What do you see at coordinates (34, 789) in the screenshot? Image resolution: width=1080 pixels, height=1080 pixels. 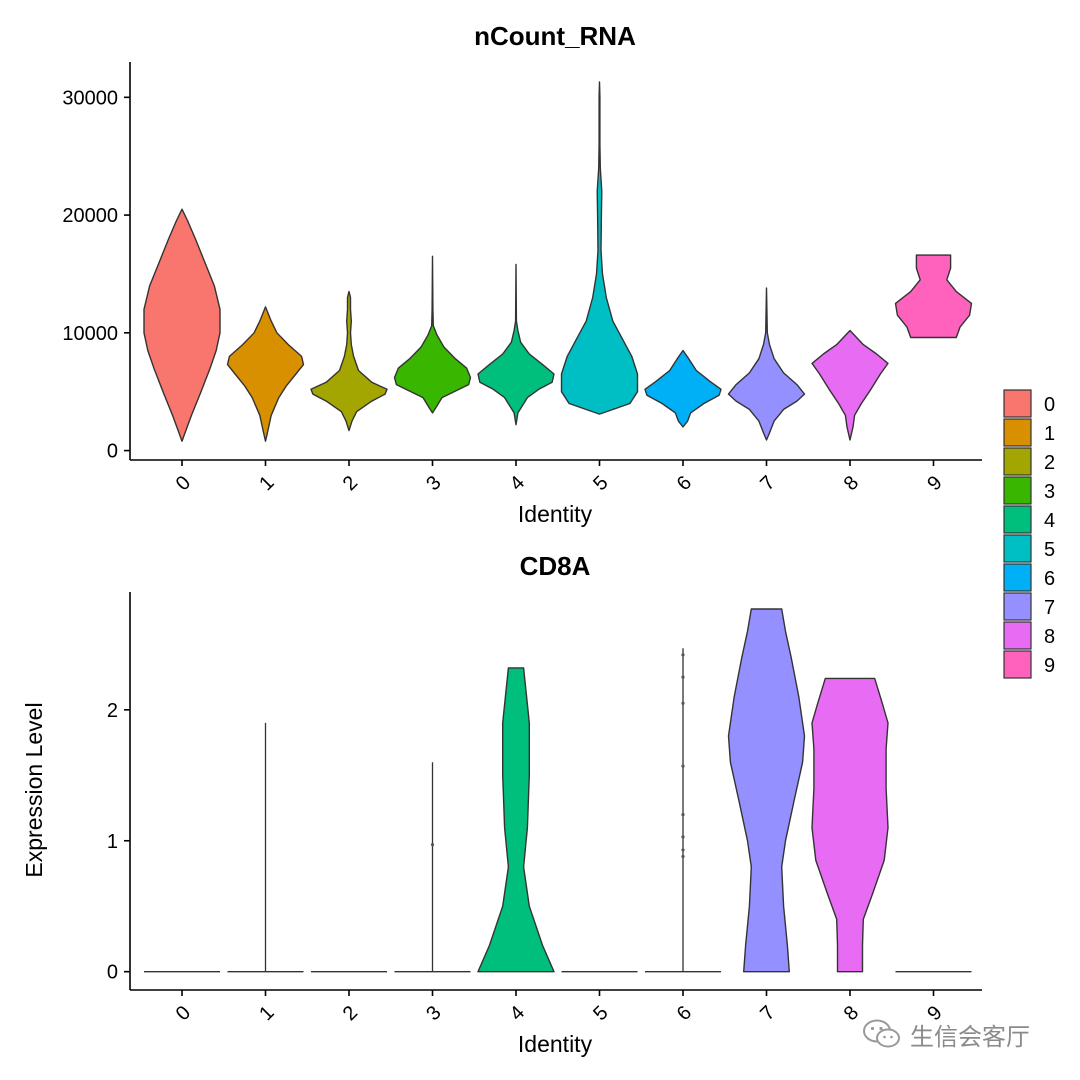 I see `cd8a-y-axis-label: Expression Level` at bounding box center [34, 789].